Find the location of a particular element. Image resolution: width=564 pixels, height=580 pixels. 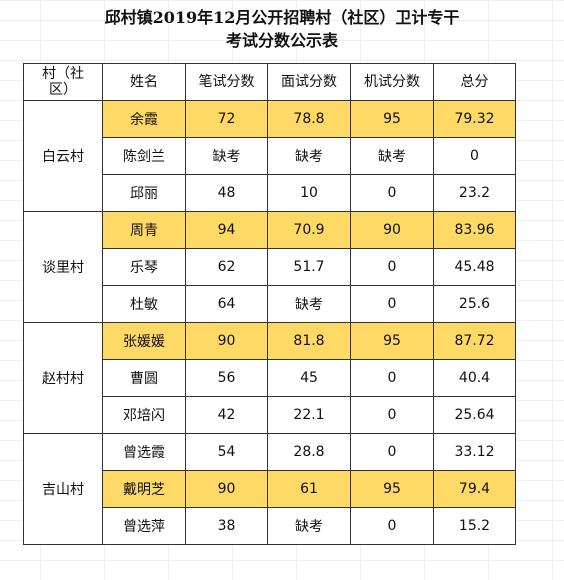

cell-written: 62 is located at coordinates (226, 267).